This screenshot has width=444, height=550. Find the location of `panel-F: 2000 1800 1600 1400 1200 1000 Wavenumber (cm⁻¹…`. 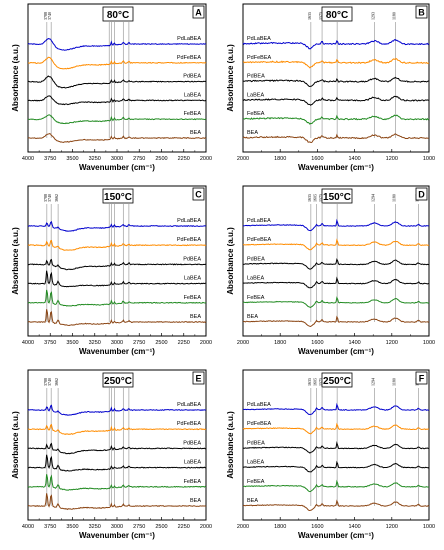

panel-F: 2000 1800 1600 1400 1200 1000 Wavenumber (cm⁻¹… is located at coordinates (330, 454).